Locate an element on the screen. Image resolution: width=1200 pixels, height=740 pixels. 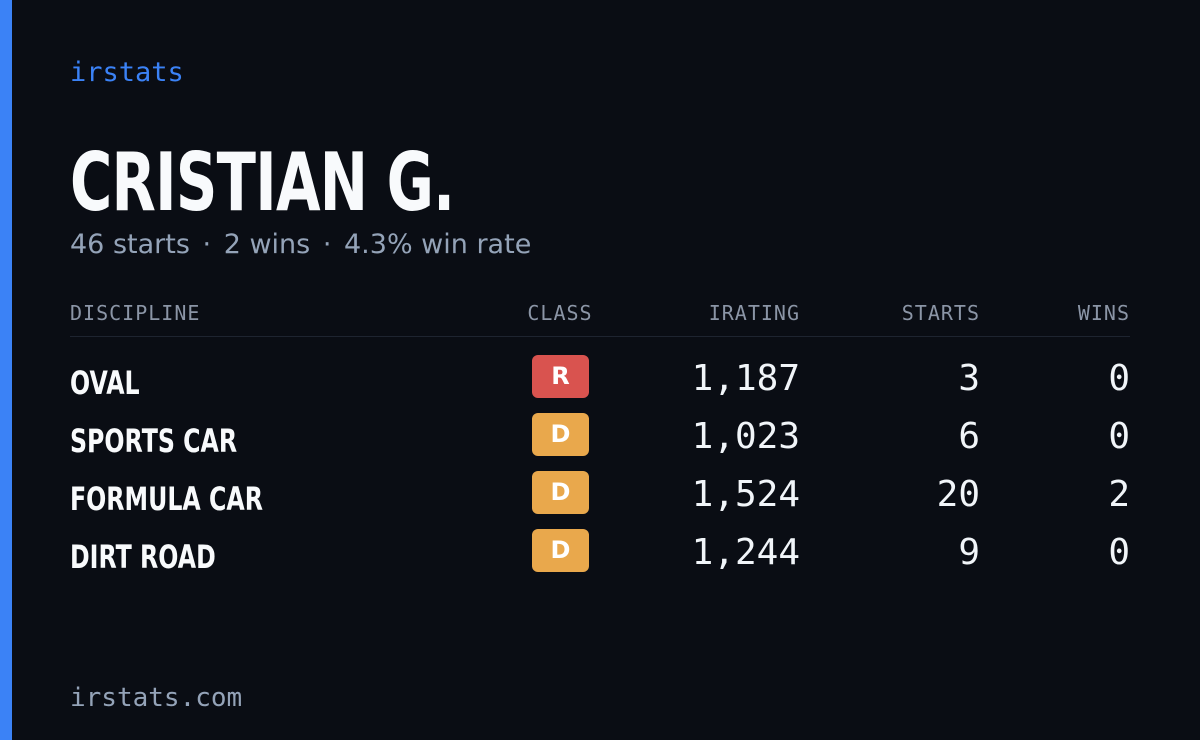
irating-cell: 1,023 is located at coordinates (745, 436).